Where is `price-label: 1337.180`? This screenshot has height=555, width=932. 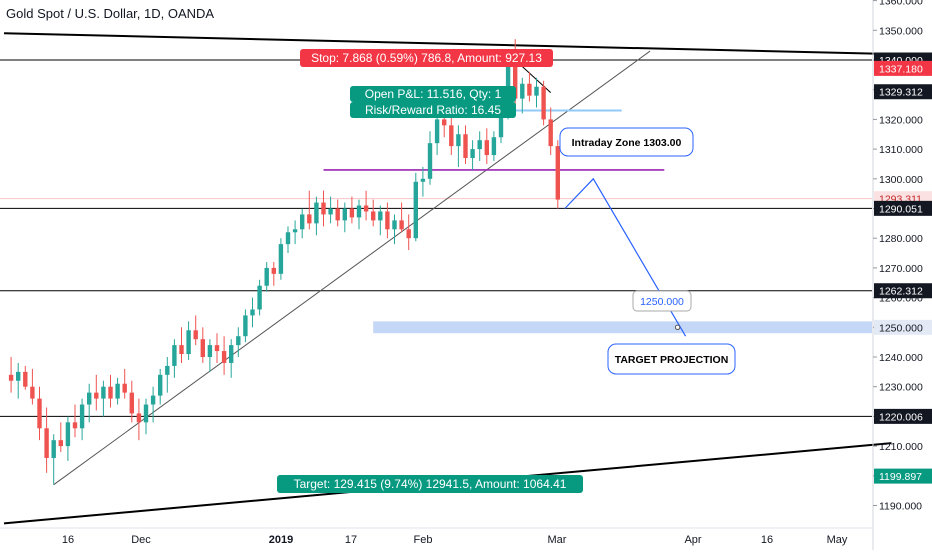 price-label: 1337.180 is located at coordinates (903, 68).